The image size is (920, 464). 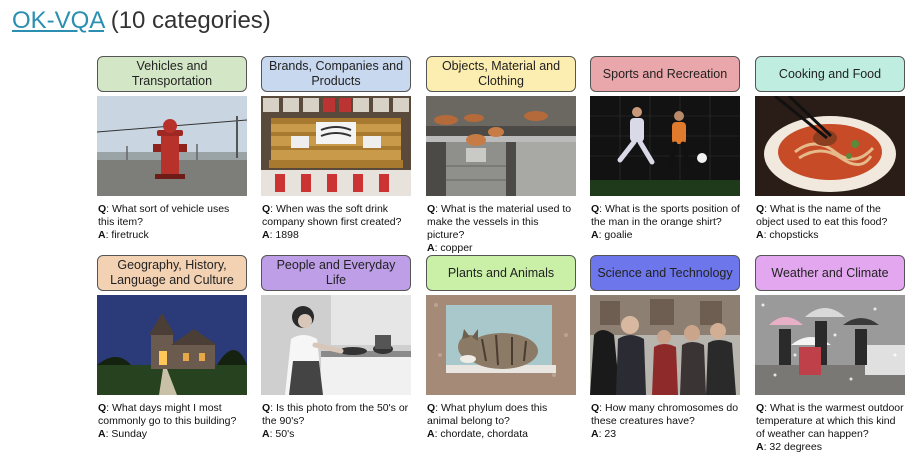 What do you see at coordinates (280, 235) in the screenshot?
I see `answer: A: 1898` at bounding box center [280, 235].